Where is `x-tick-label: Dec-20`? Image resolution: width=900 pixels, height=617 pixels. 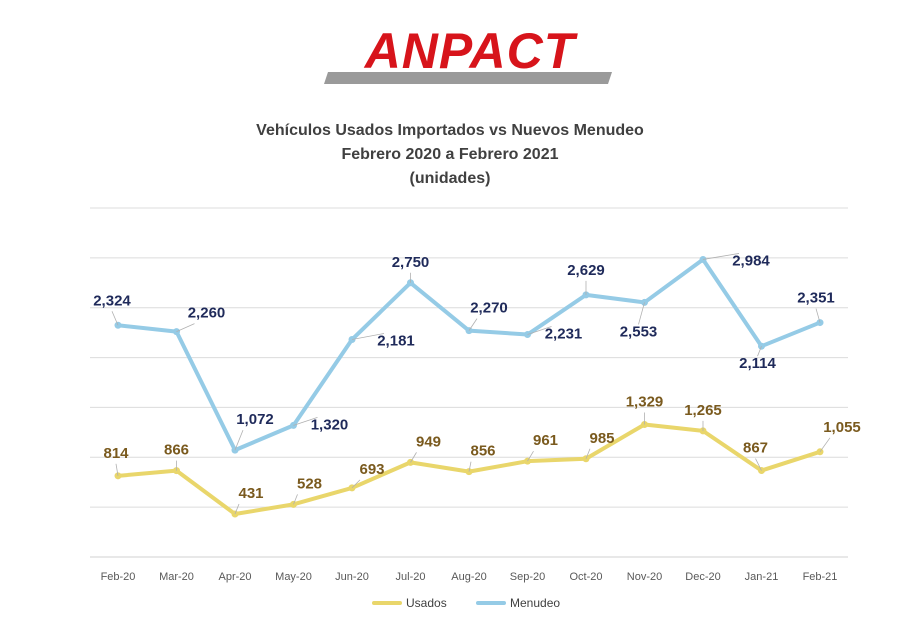 x-tick-label: Dec-20 is located at coordinates (702, 577).